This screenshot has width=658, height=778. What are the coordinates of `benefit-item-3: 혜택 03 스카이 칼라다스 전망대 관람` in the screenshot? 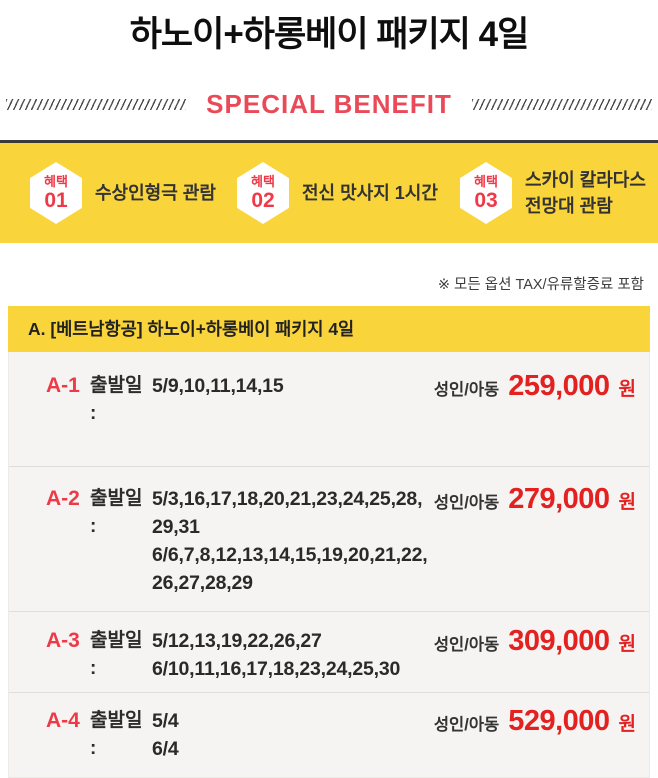 It's located at (559, 193).